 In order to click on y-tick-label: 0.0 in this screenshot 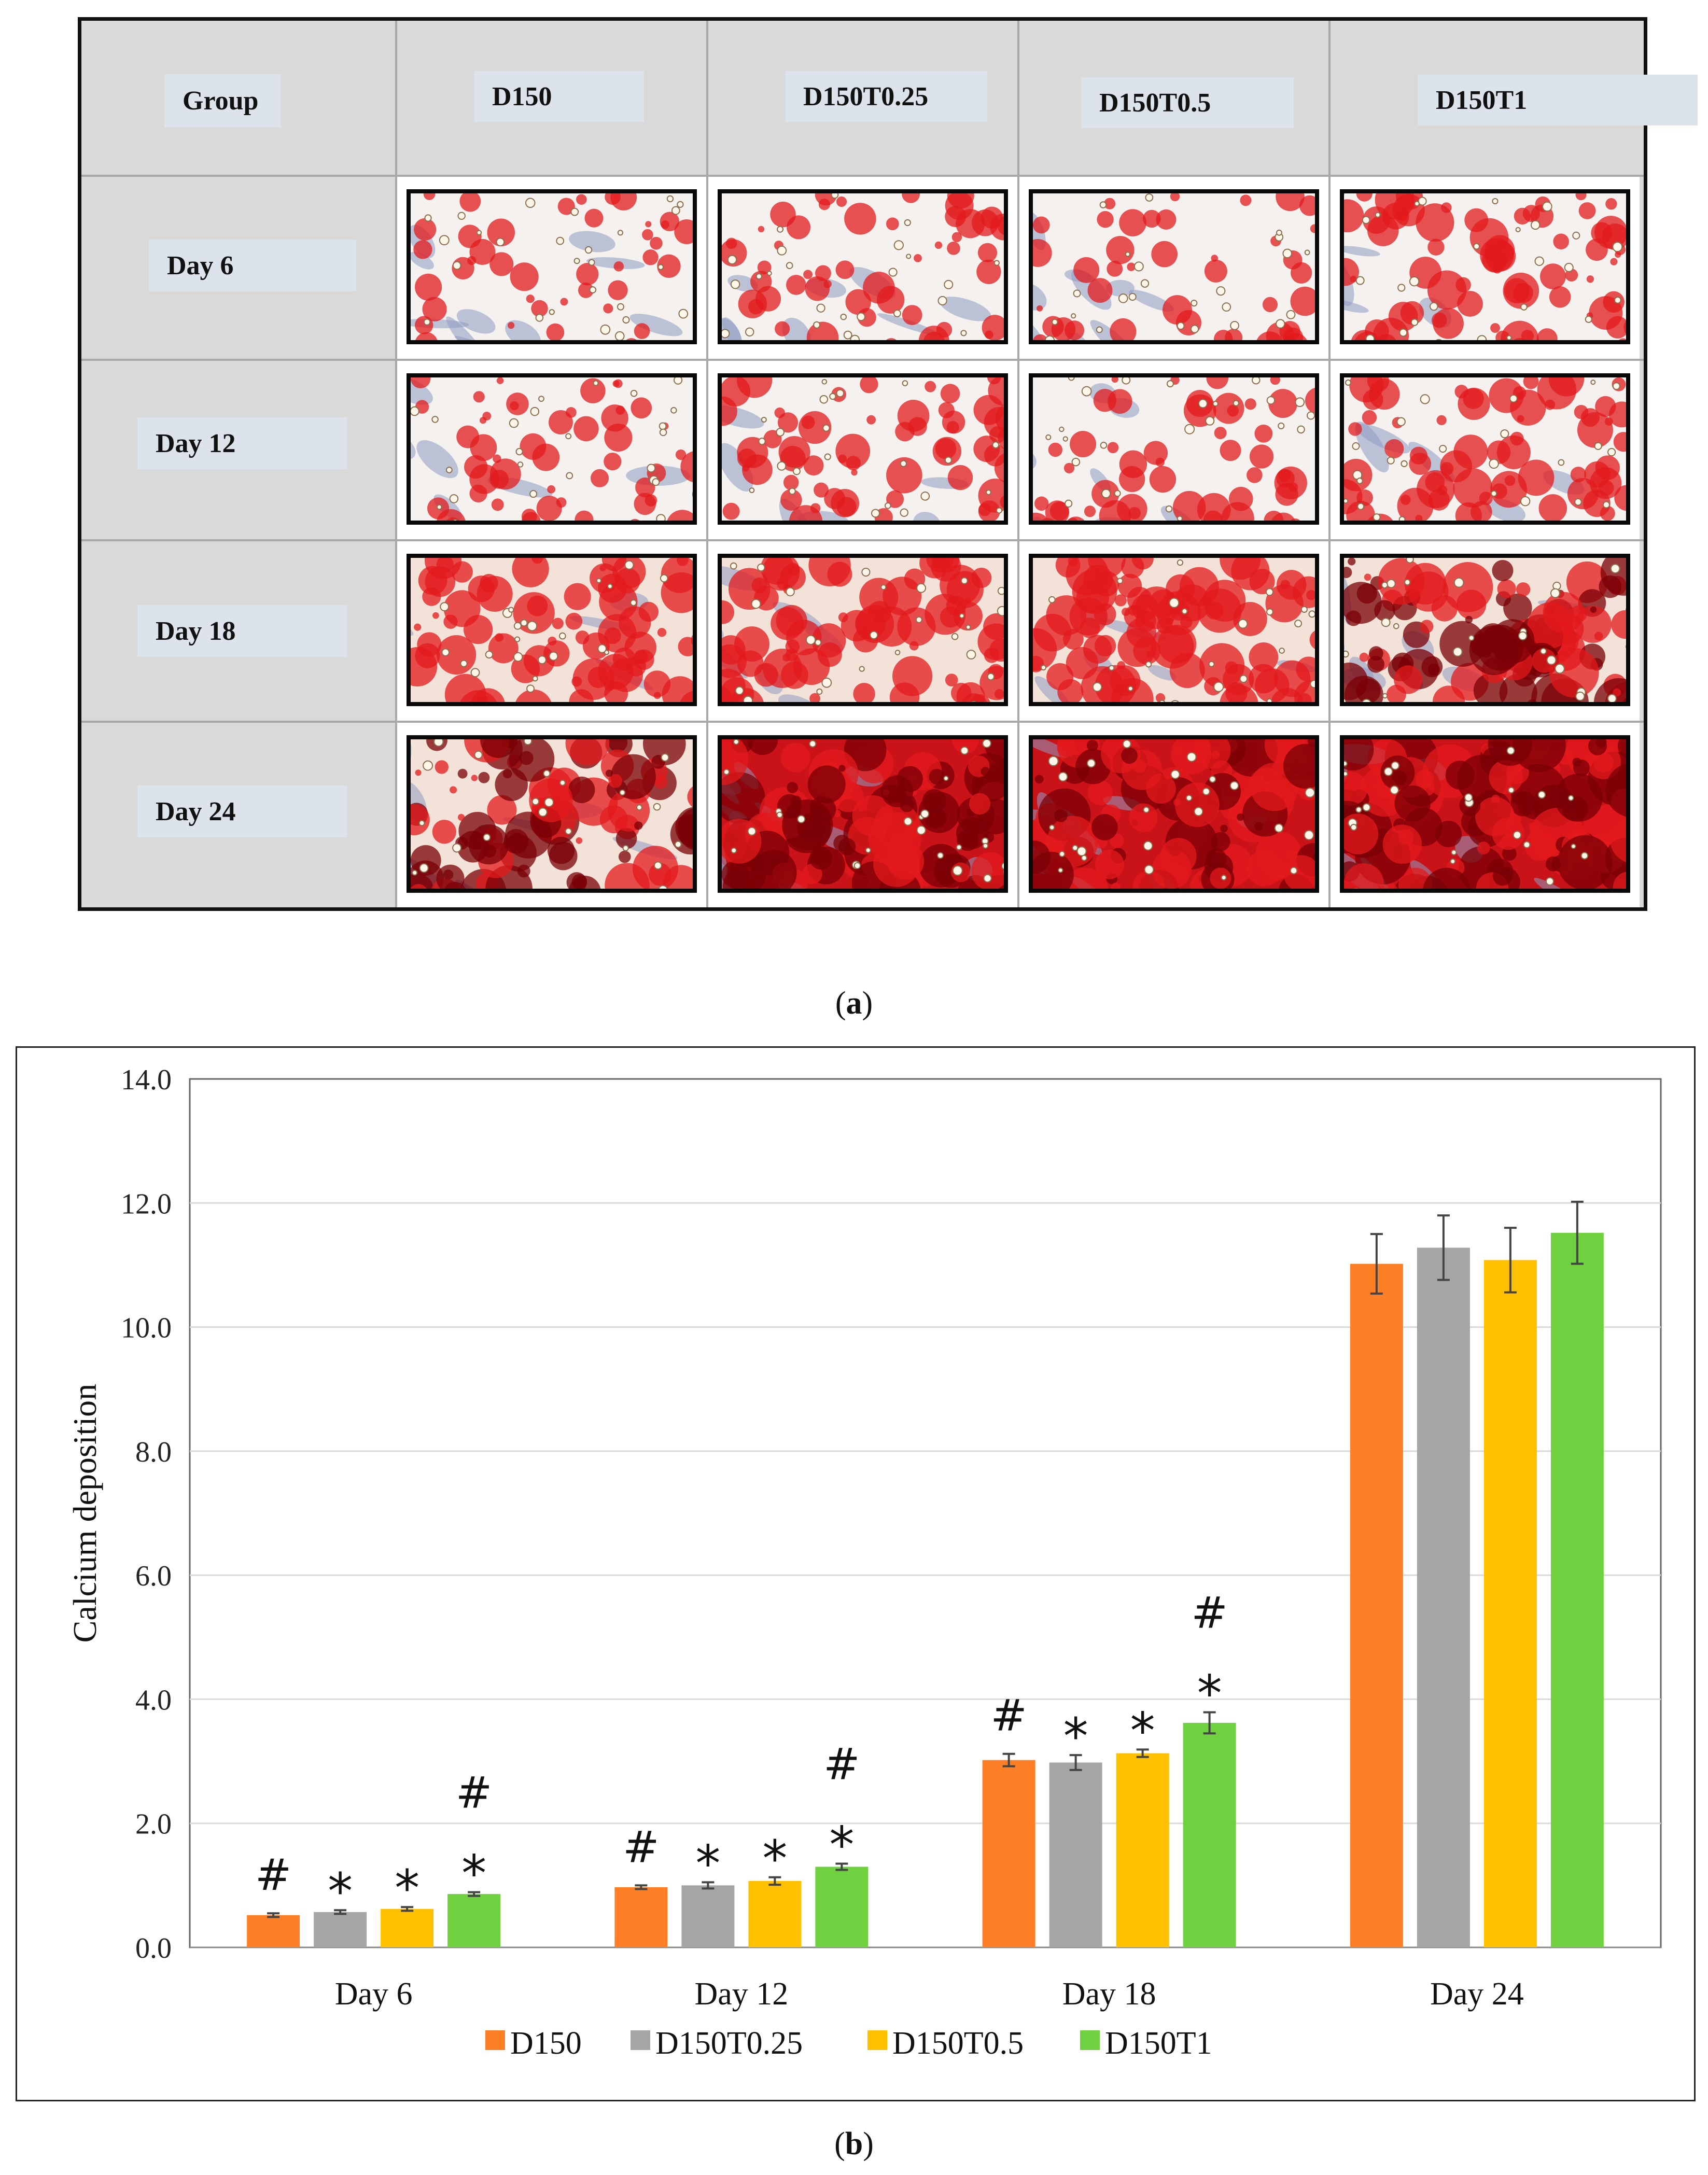, I will do `click(153, 1948)`.